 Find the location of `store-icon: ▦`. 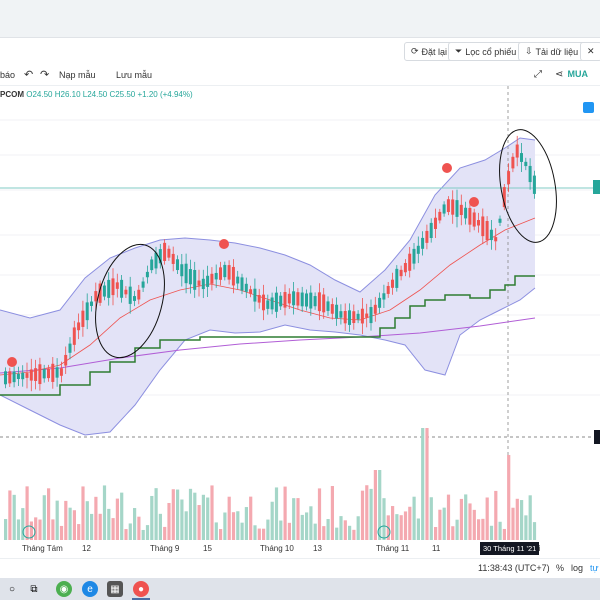

store-icon: ▦ is located at coordinates (115, 589).